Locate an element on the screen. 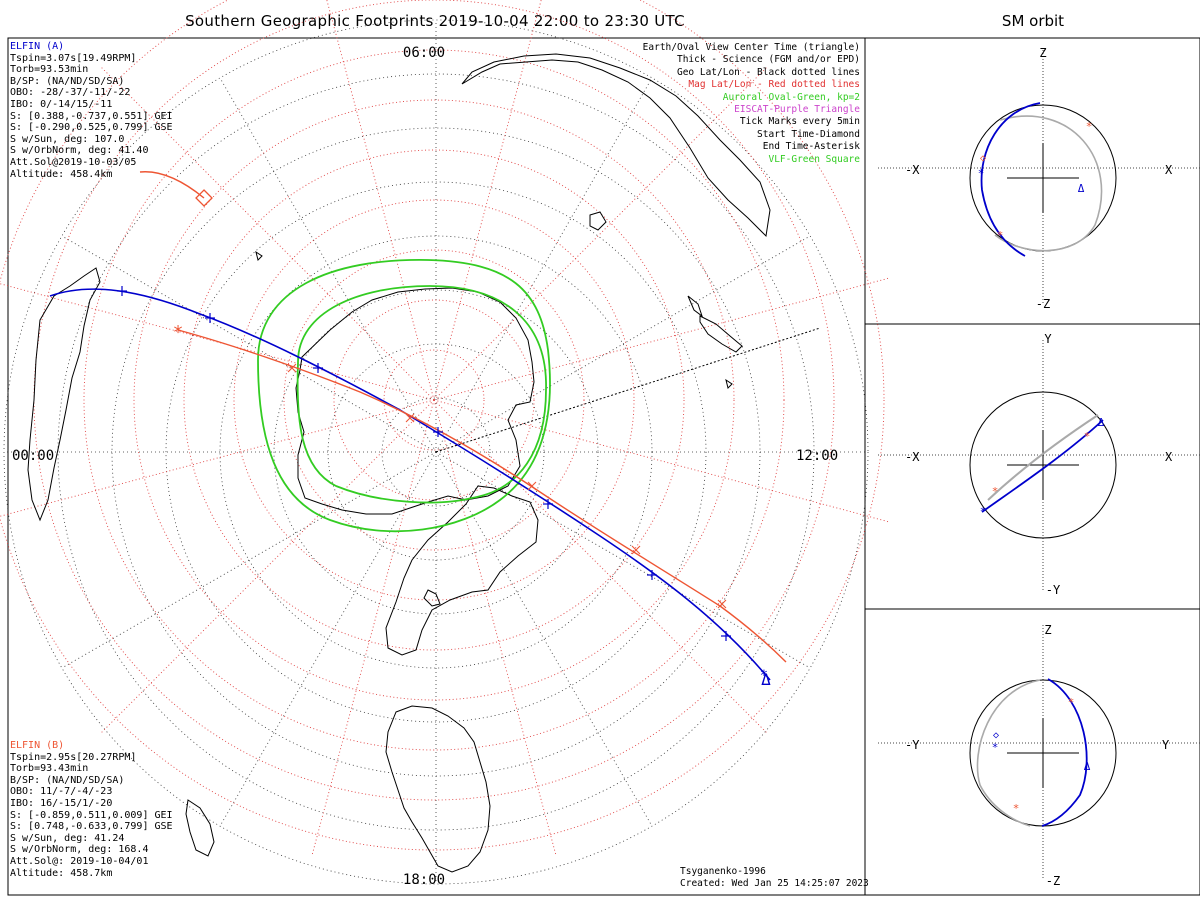  orbit-panel-title: SM orbit is located at coordinates (1033, 21).